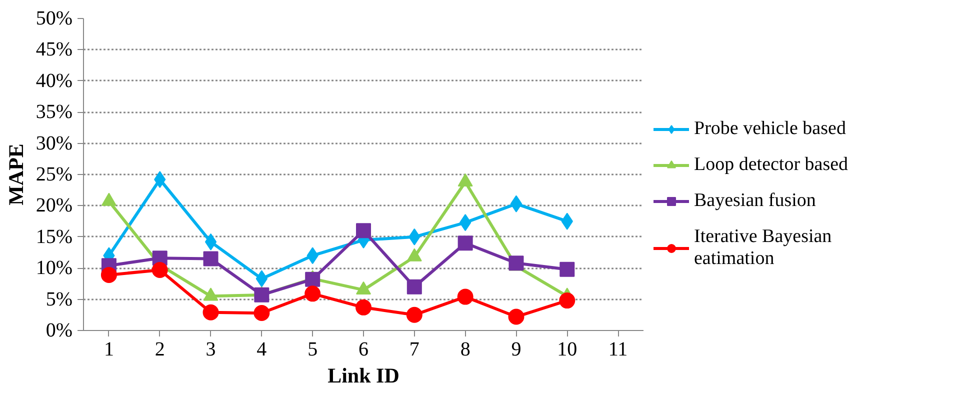 This screenshot has height=411, width=979. I want to click on x-tick-label: 2, so click(159, 349).